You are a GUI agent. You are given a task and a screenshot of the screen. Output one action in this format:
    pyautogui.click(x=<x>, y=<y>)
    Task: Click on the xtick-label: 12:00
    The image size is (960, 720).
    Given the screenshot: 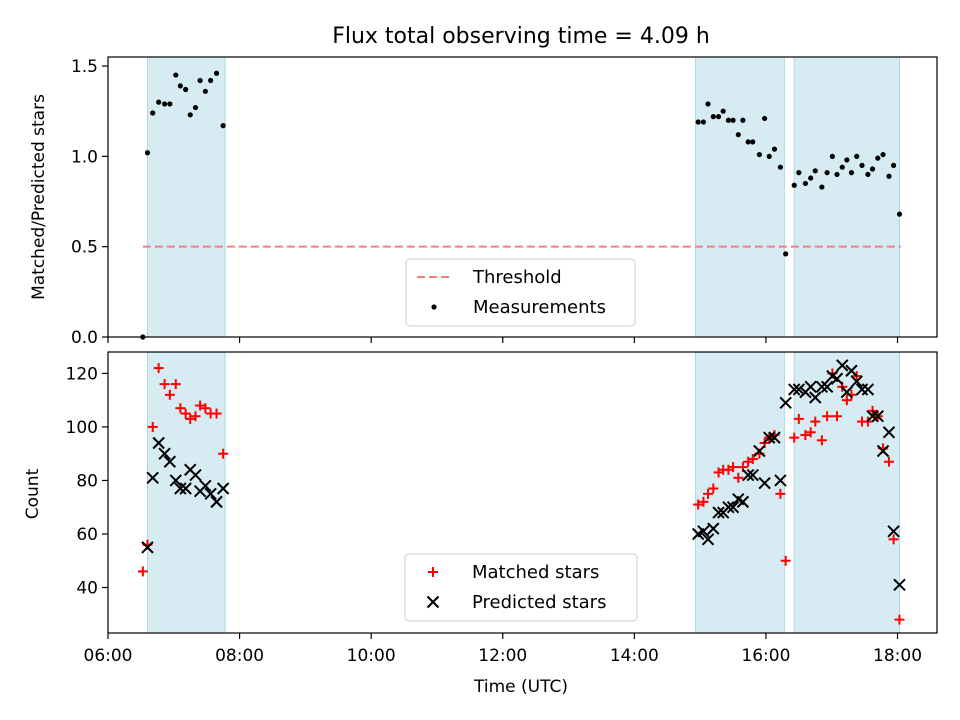 What is the action you would take?
    pyautogui.click(x=502, y=656)
    